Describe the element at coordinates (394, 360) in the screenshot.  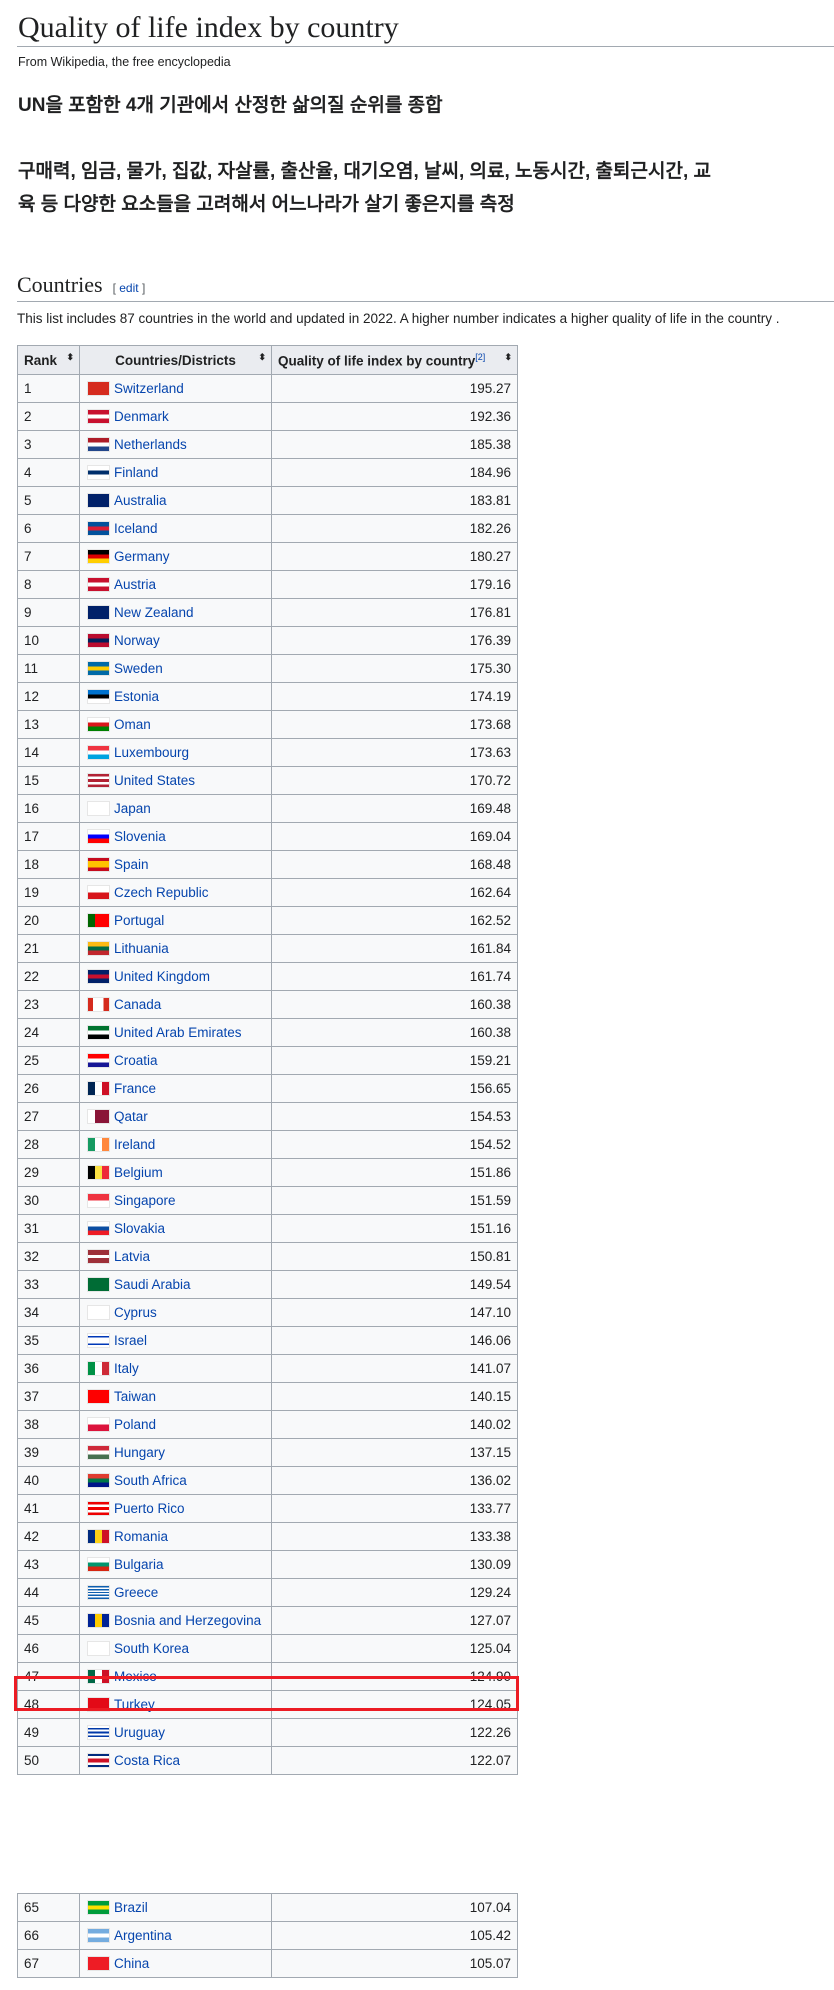
I see `column-header-index: Quality of life index by country[2] ⬍` at that location.